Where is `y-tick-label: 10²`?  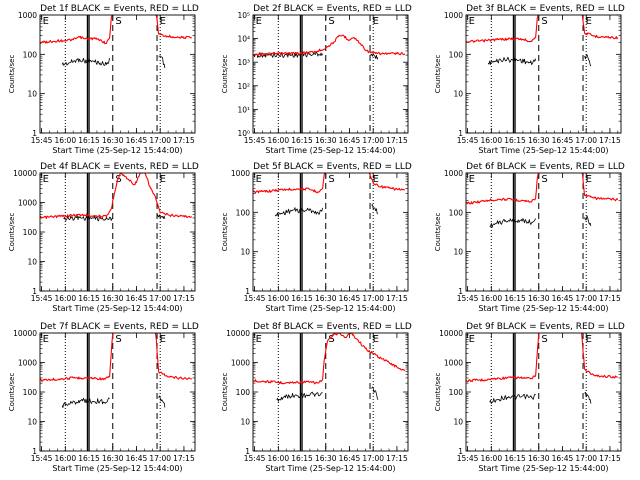 y-tick-label: 10² is located at coordinates (243, 86).